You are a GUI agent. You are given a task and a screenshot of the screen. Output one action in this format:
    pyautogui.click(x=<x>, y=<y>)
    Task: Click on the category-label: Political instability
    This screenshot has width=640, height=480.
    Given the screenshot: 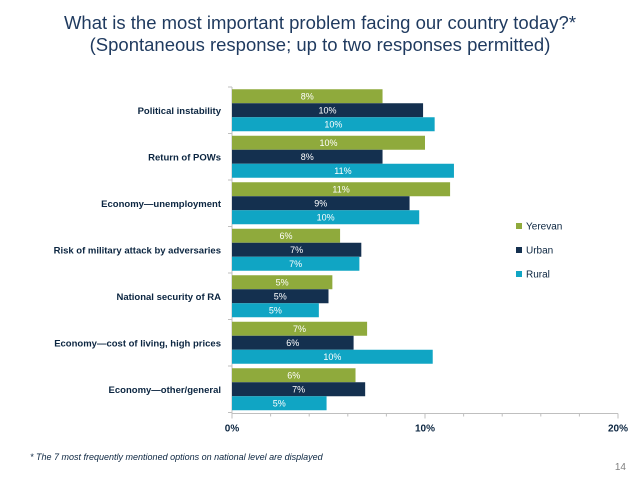 What is the action you would take?
    pyautogui.click(x=180, y=111)
    